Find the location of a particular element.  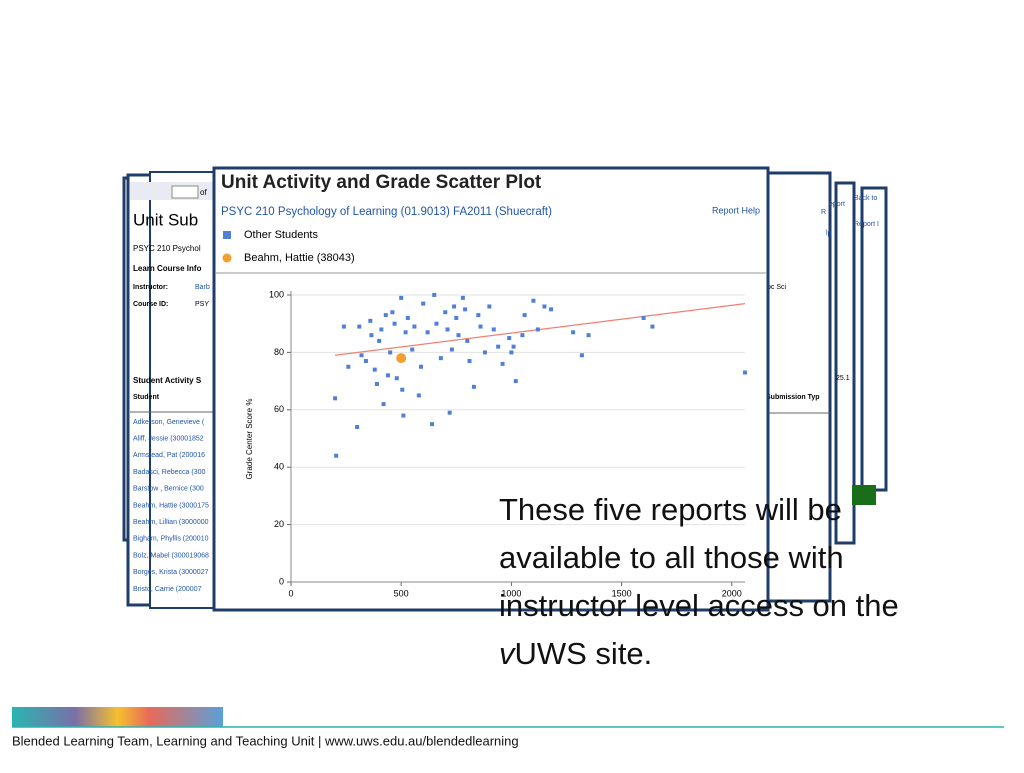

label: of is located at coordinates (203, 192).